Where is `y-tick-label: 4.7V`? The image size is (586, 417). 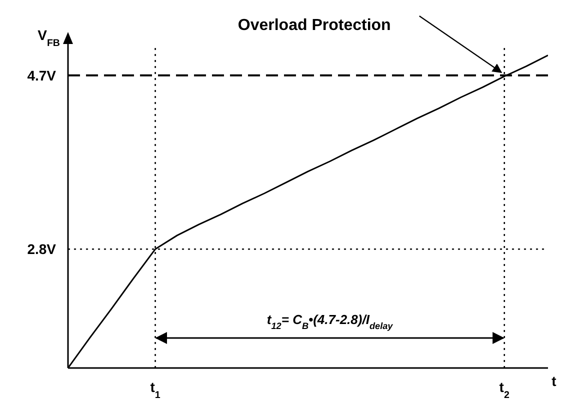
y-tick-label: 4.7V is located at coordinates (42, 75).